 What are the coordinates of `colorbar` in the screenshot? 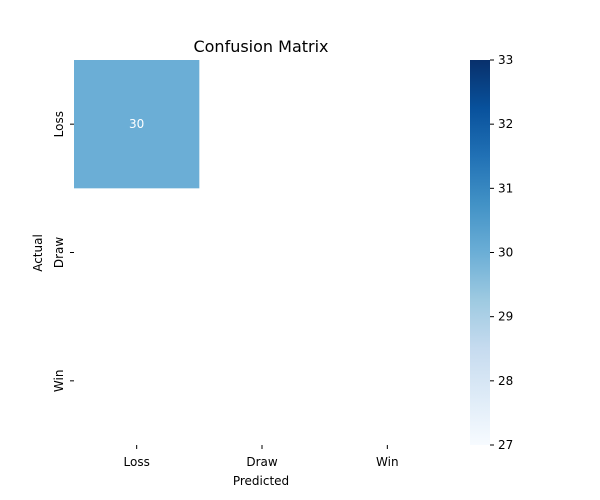 It's located at (480, 252).